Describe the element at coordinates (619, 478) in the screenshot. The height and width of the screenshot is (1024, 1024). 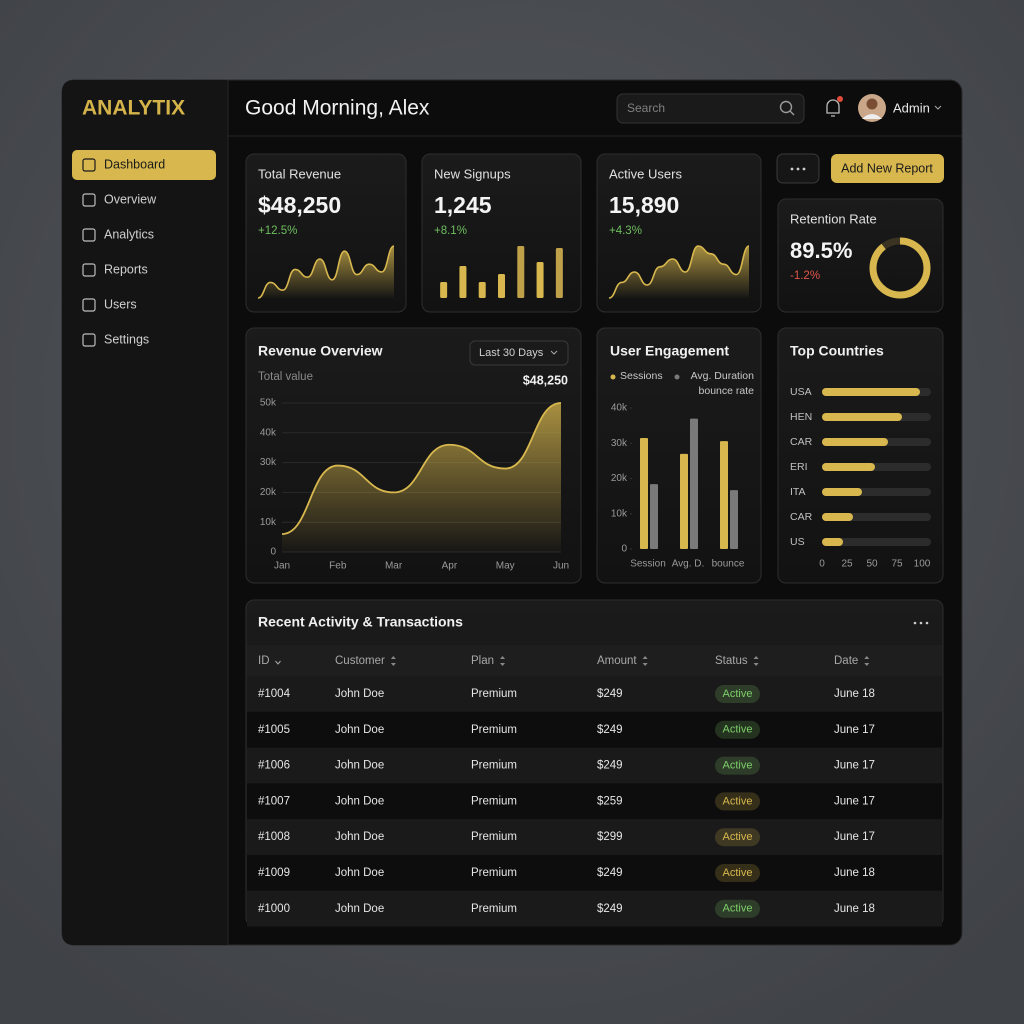
I see `y-tick-label: 20k` at that location.